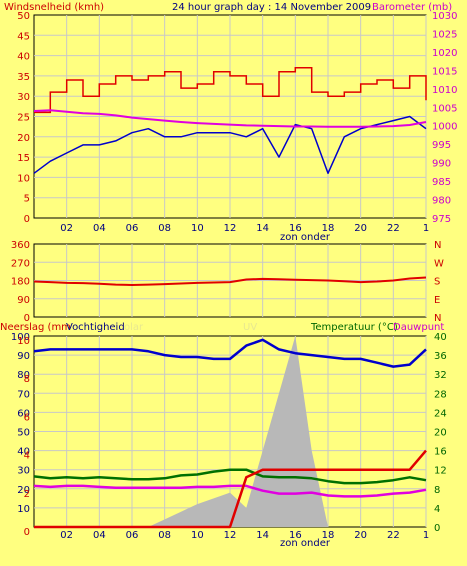 This screenshot has width=467, height=566. What do you see at coordinates (23, 57) in the screenshot?
I see `wind-tick-label: 40` at bounding box center [23, 57].